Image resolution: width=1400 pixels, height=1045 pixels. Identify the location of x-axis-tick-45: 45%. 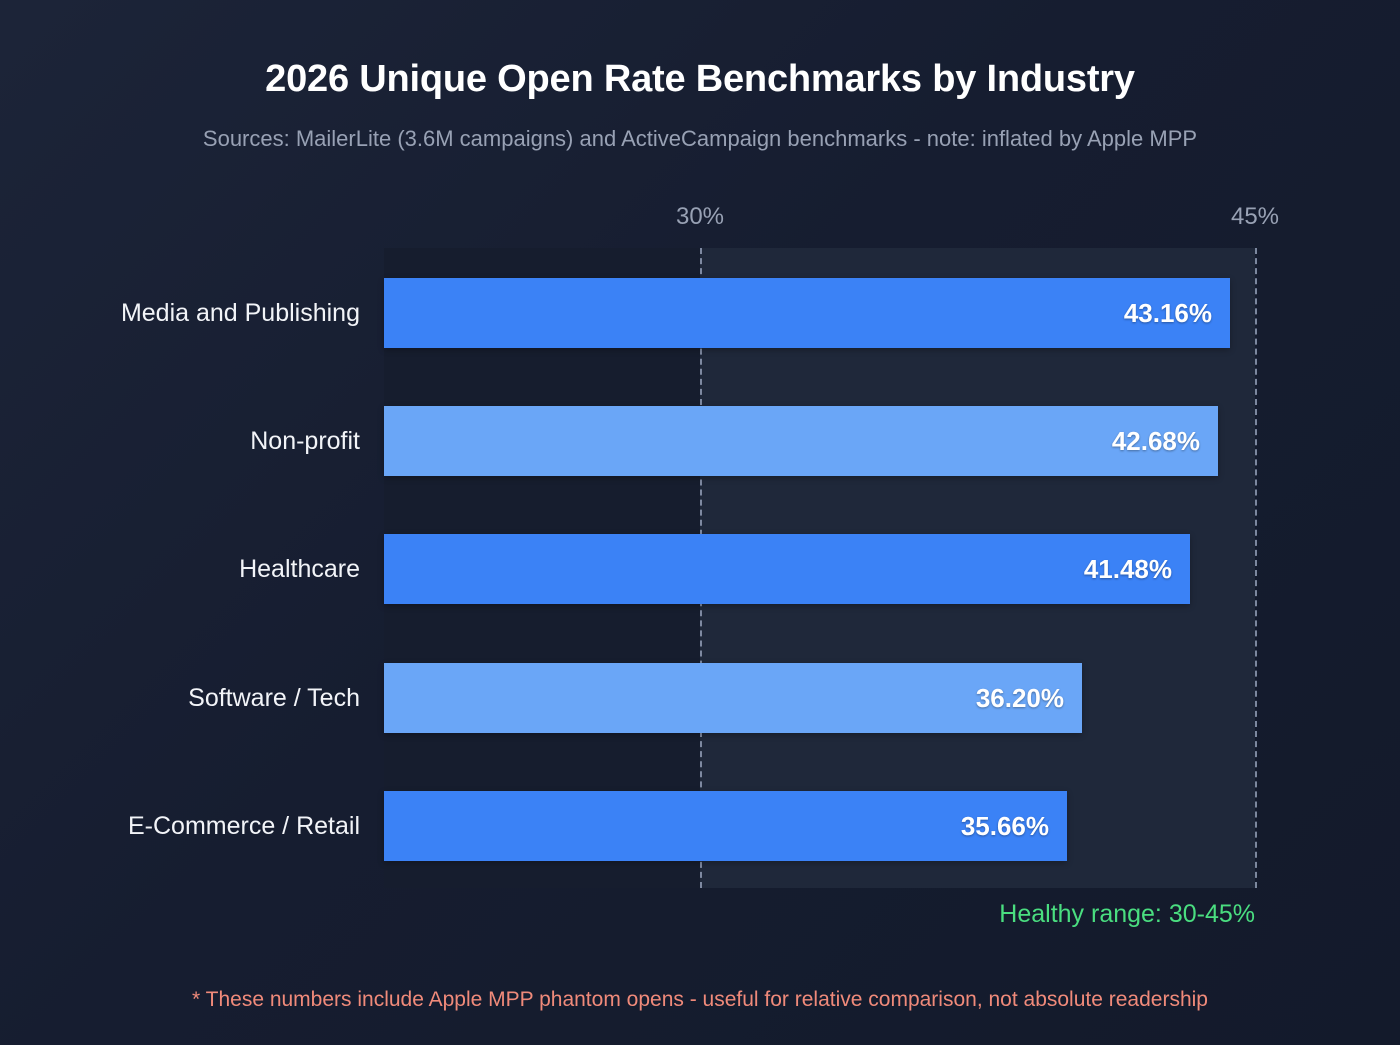
(1255, 216).